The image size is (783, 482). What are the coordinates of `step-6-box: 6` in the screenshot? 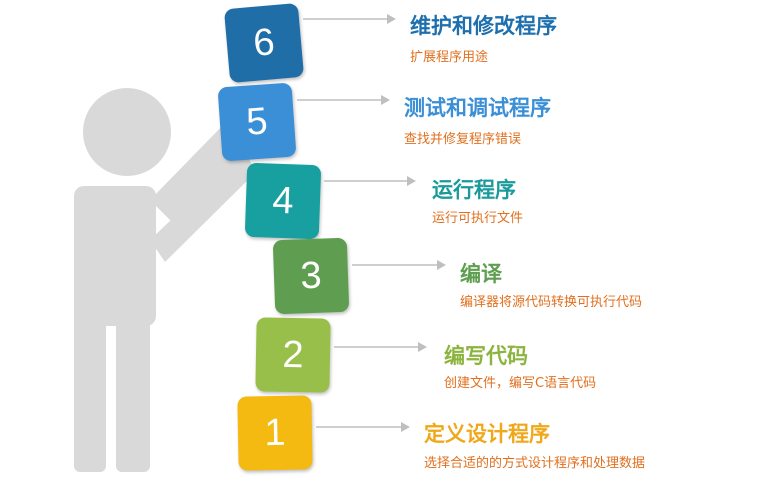 It's located at (264, 43).